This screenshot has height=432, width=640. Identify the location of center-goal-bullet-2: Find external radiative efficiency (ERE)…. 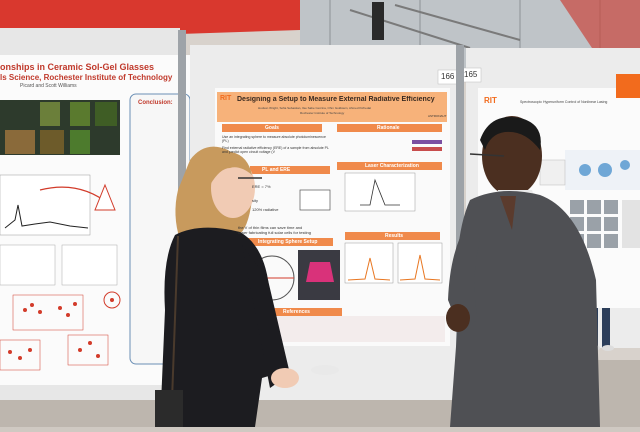
(275, 150).